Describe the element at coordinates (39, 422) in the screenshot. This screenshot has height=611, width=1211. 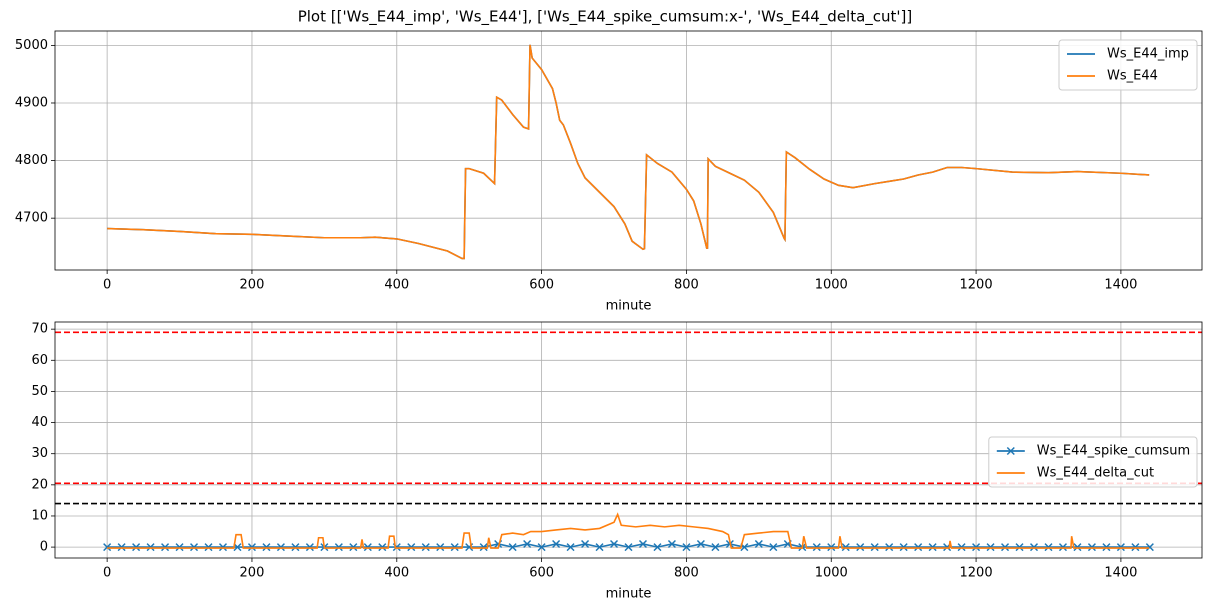
I see `y-tick-label: 40` at that location.